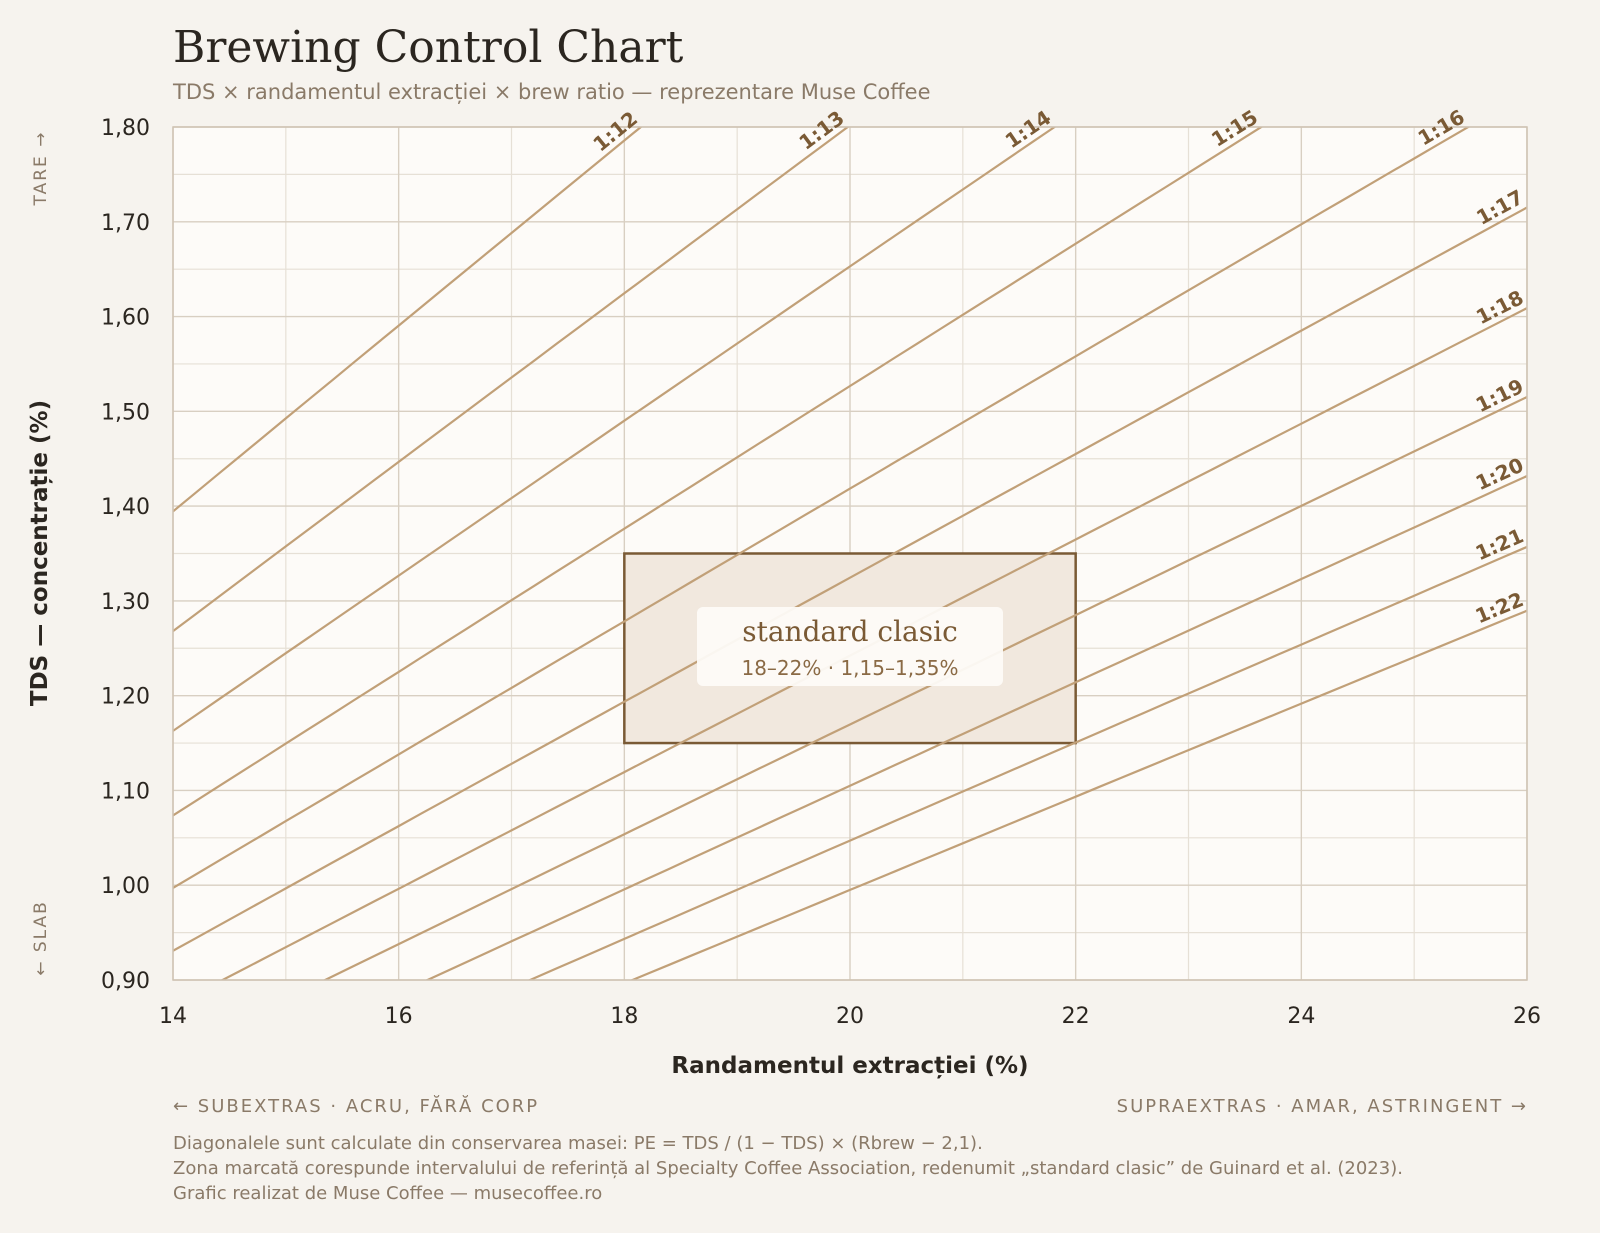  I want to click on x-tick-label: 26, so click(1527, 1016).